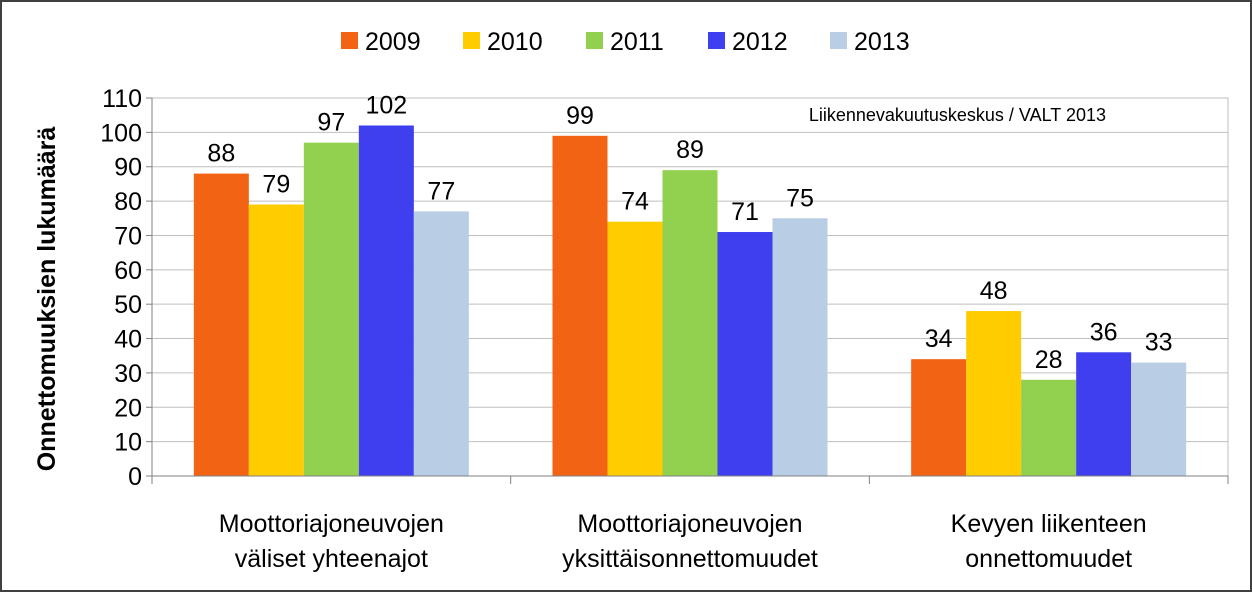  I want to click on y-tick-label: 30, so click(128, 374).